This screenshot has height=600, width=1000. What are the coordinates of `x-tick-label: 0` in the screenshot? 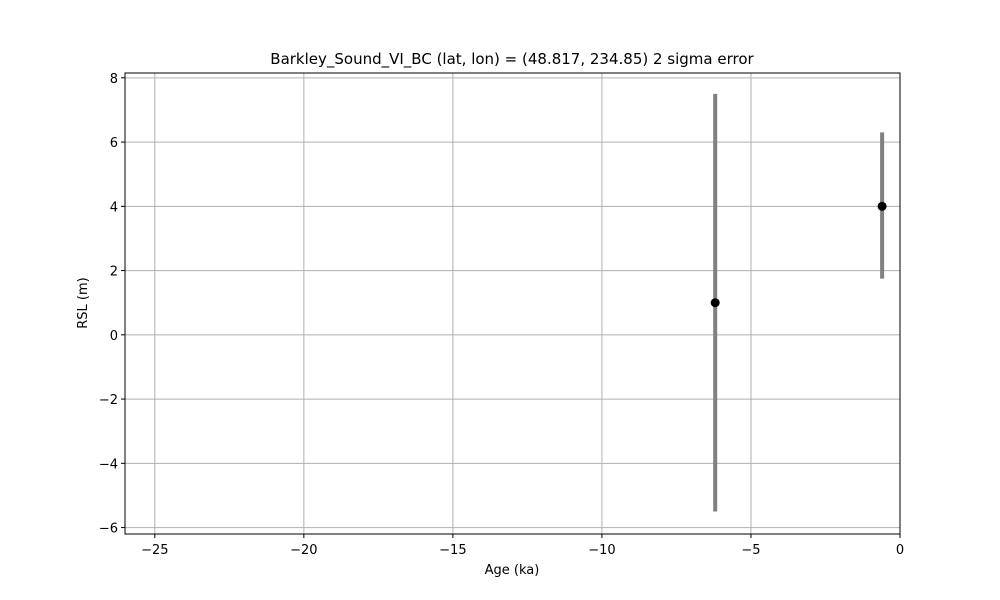 It's located at (900, 550).